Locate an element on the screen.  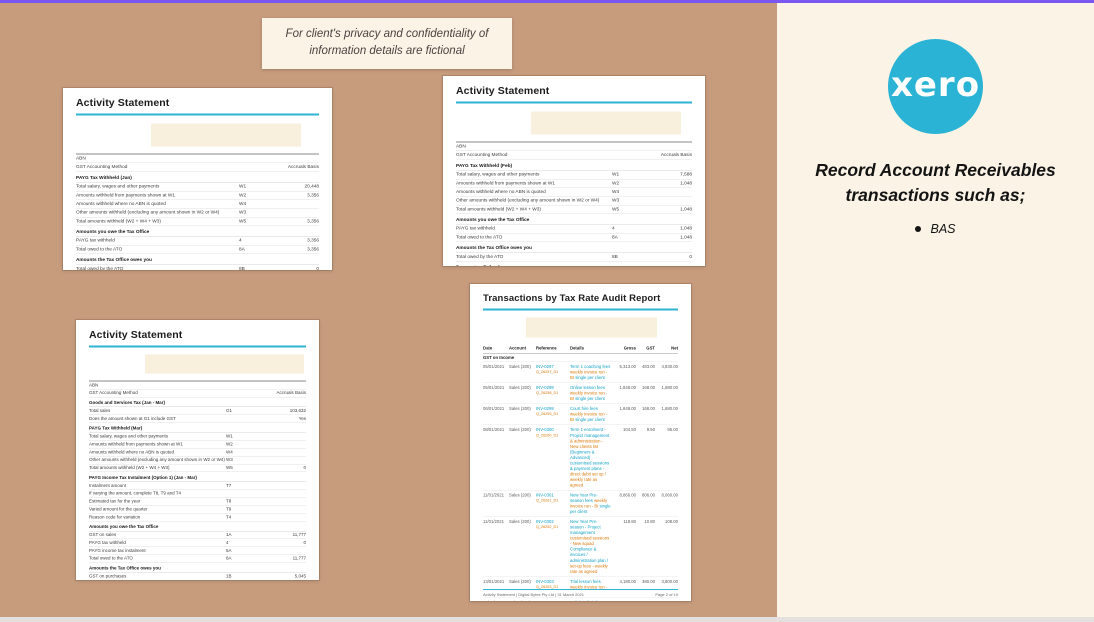
statement-row: Total sales G1 103,632 is located at coordinates (197, 411).